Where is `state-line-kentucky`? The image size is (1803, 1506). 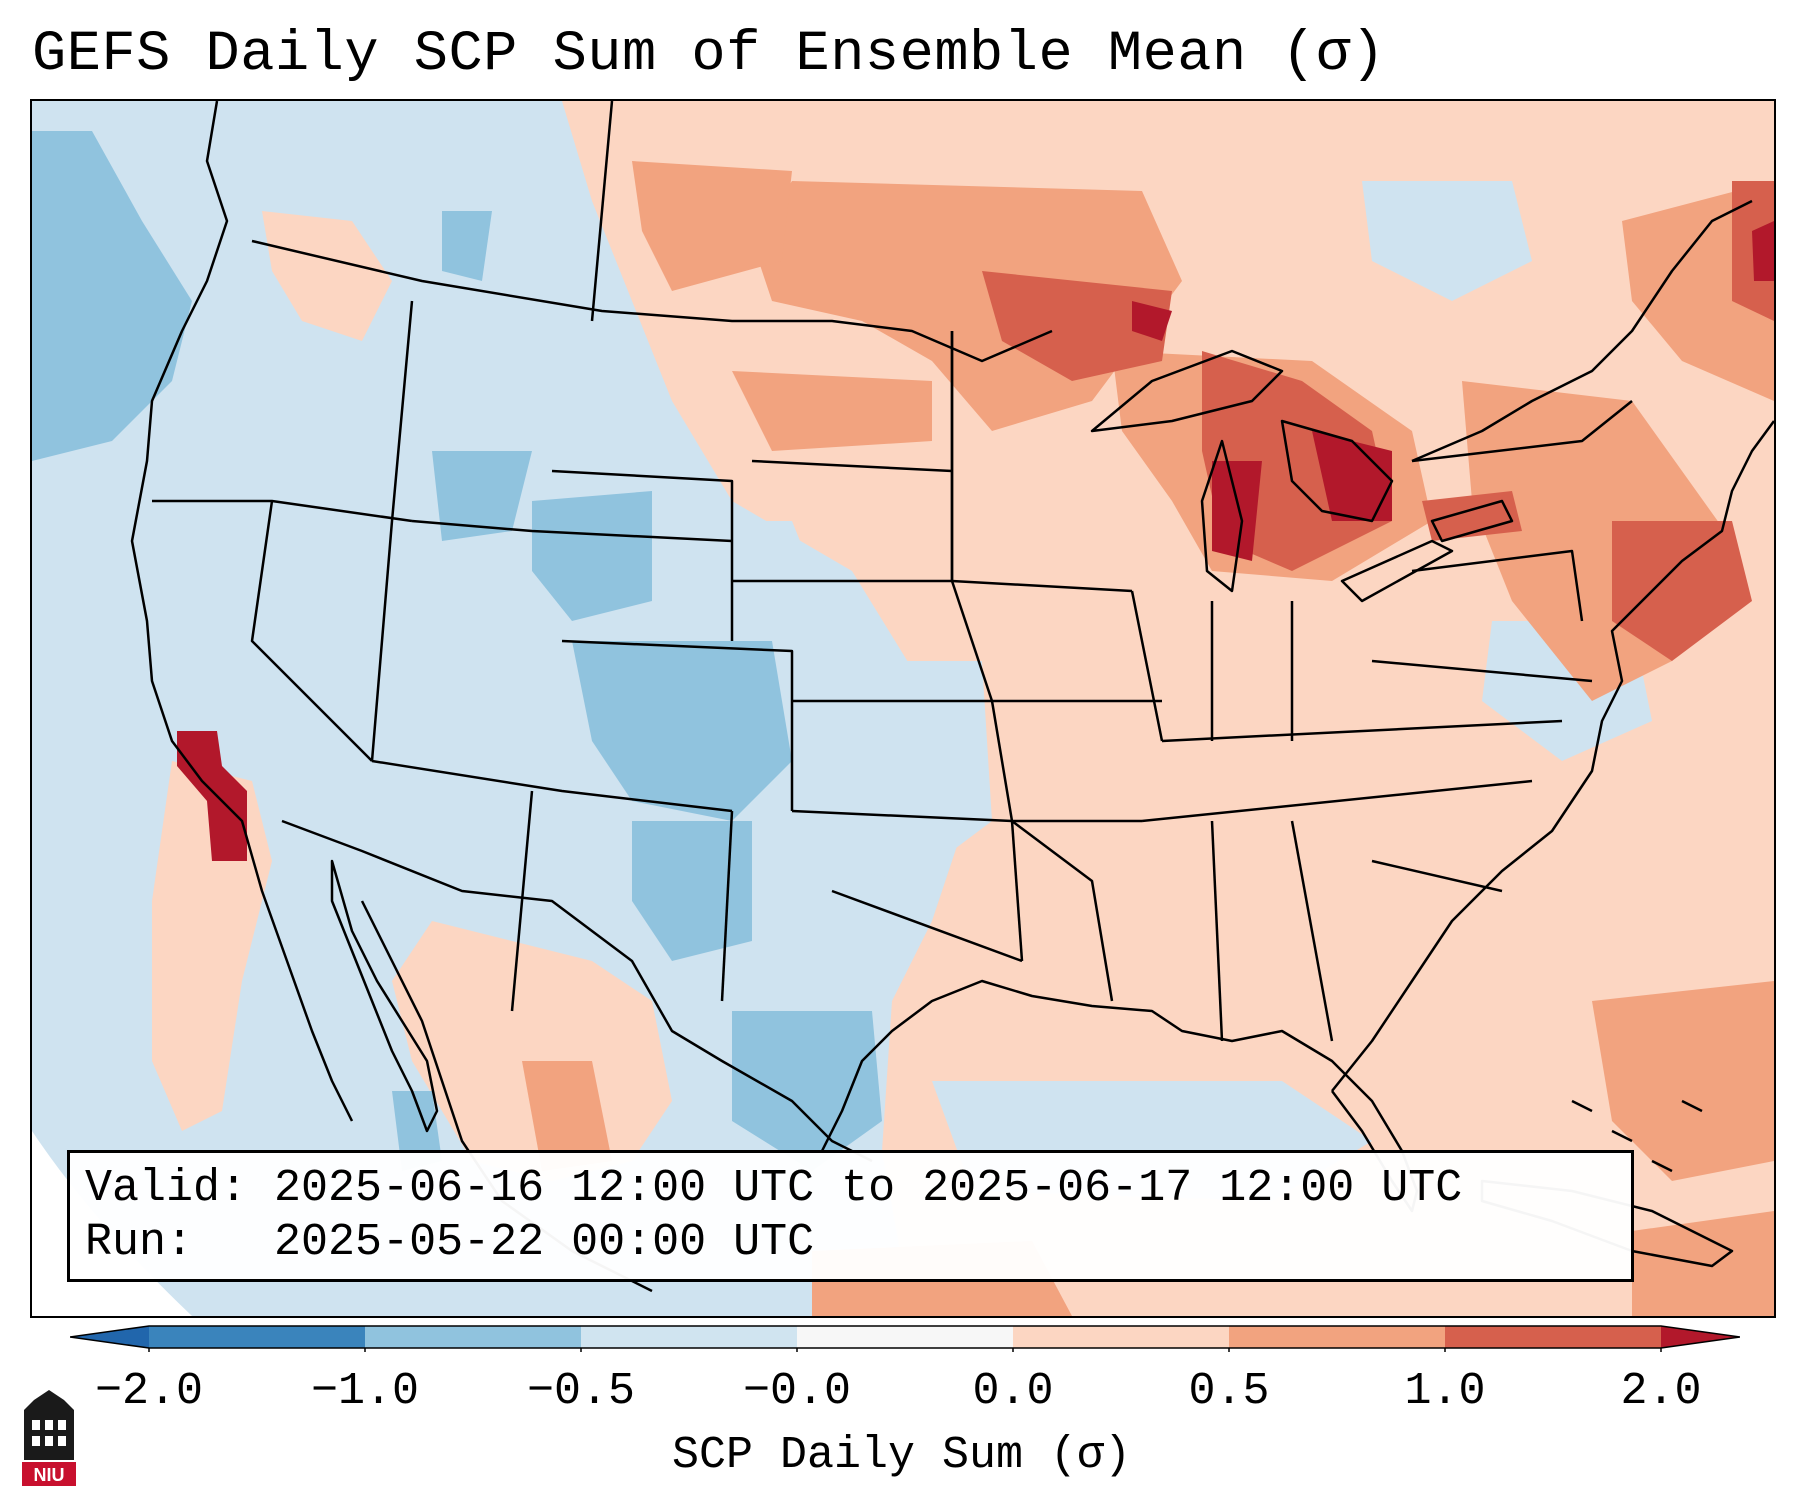
state-line-kentucky is located at coordinates (1362, 731).